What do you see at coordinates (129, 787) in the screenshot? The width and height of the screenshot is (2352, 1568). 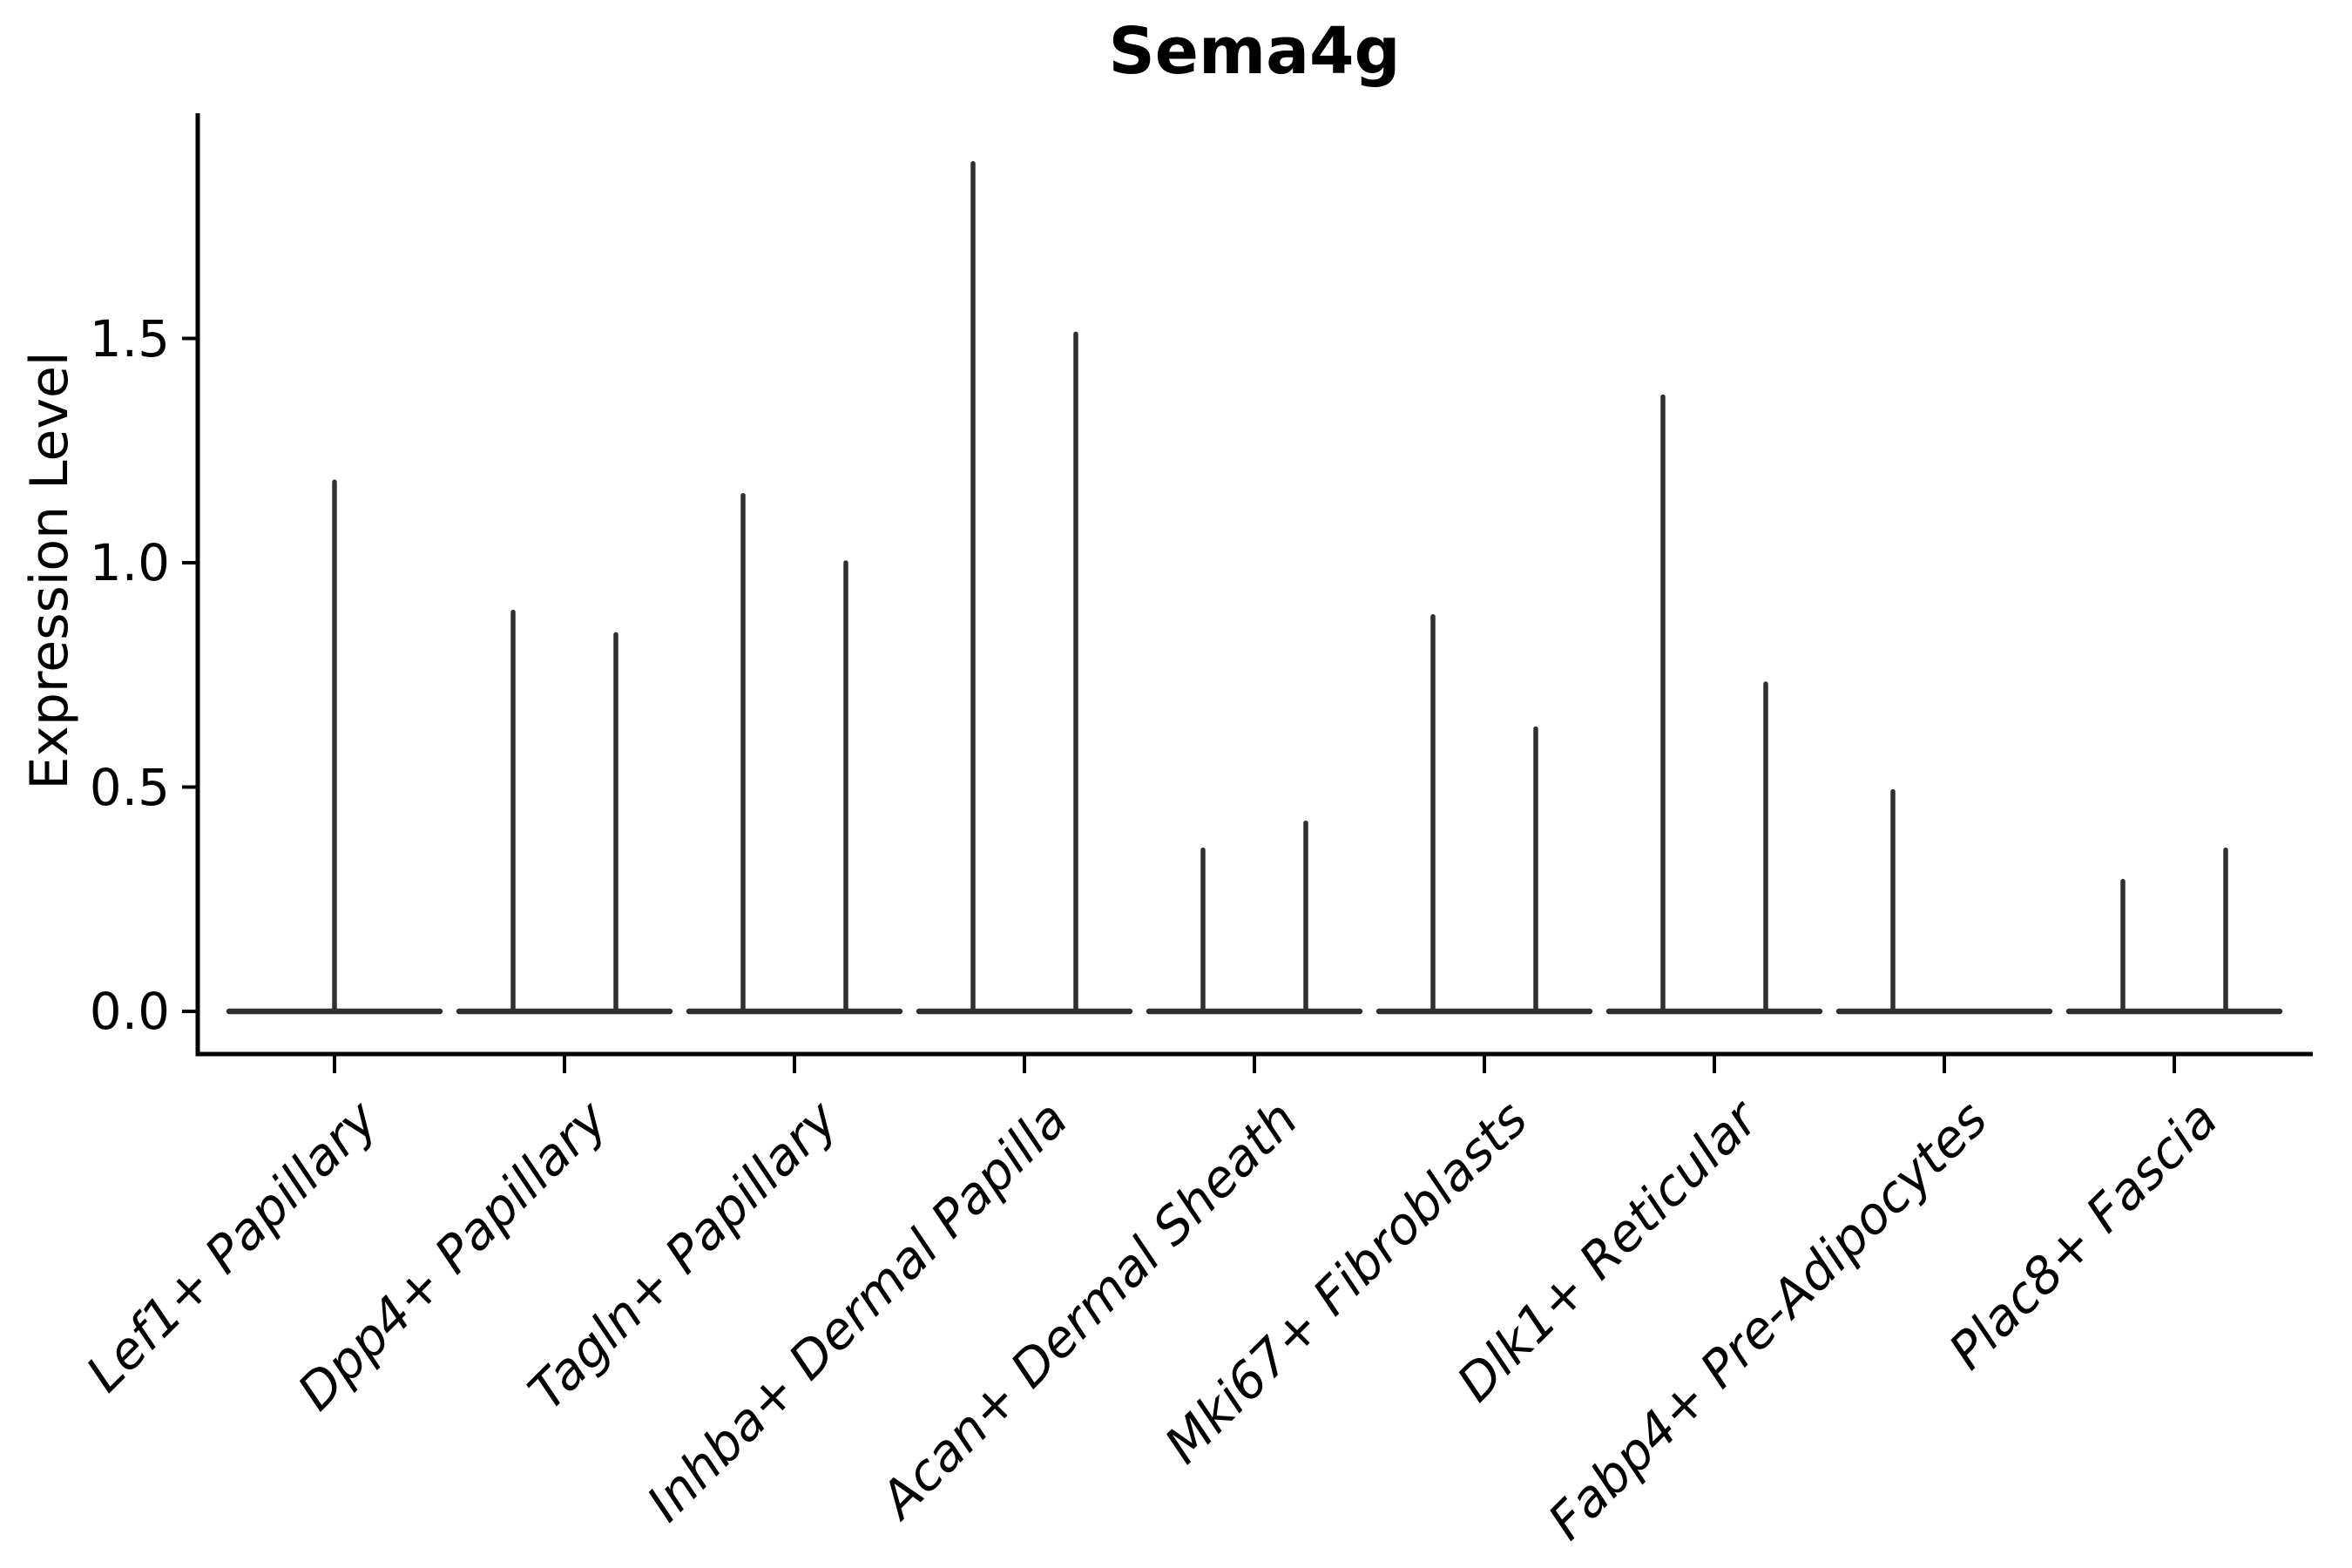 I see `y-tick-label: 0.5` at bounding box center [129, 787].